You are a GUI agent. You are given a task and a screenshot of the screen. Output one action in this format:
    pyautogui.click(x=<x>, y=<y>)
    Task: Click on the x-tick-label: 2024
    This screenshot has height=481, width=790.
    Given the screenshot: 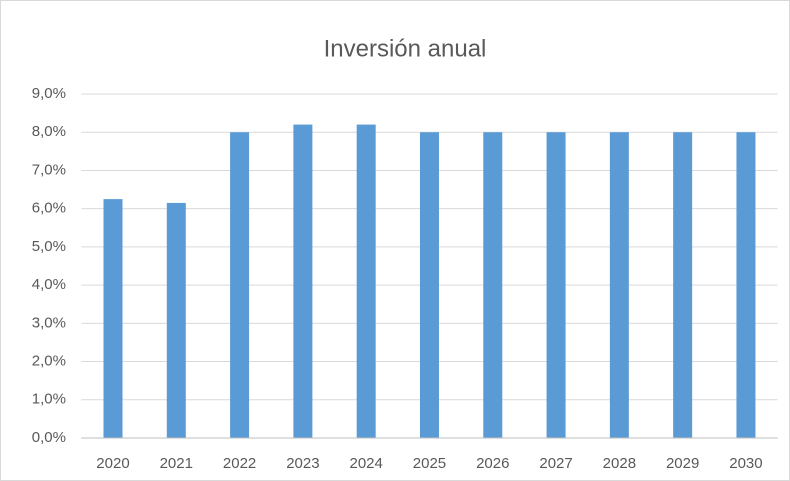 What is the action you would take?
    pyautogui.click(x=365, y=463)
    